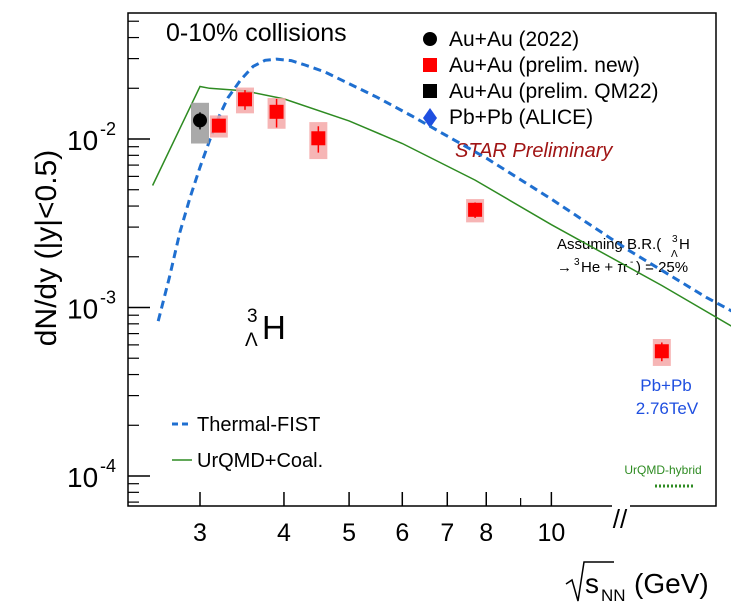 This screenshot has width=731, height=606. I want to click on y-axis-label: dN/dy (|y|<0.5), so click(46, 248).